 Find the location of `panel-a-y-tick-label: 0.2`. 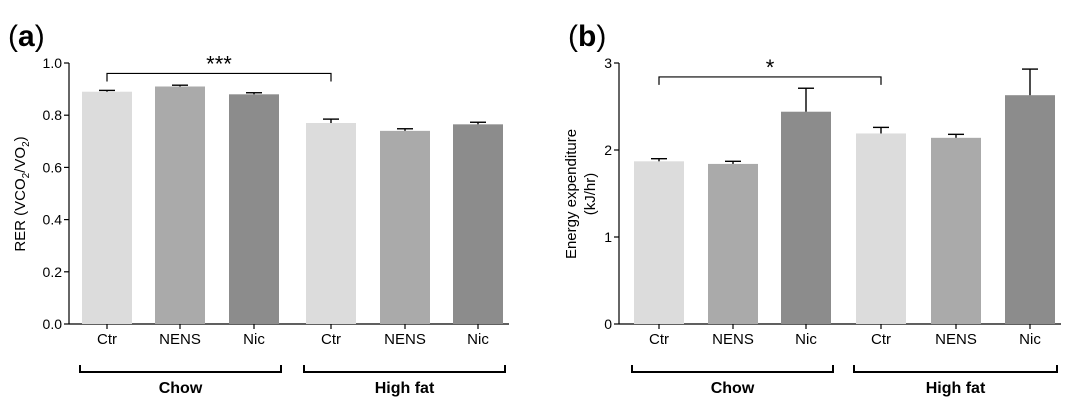

panel-a-y-tick-label: 0.2 is located at coordinates (53, 272).